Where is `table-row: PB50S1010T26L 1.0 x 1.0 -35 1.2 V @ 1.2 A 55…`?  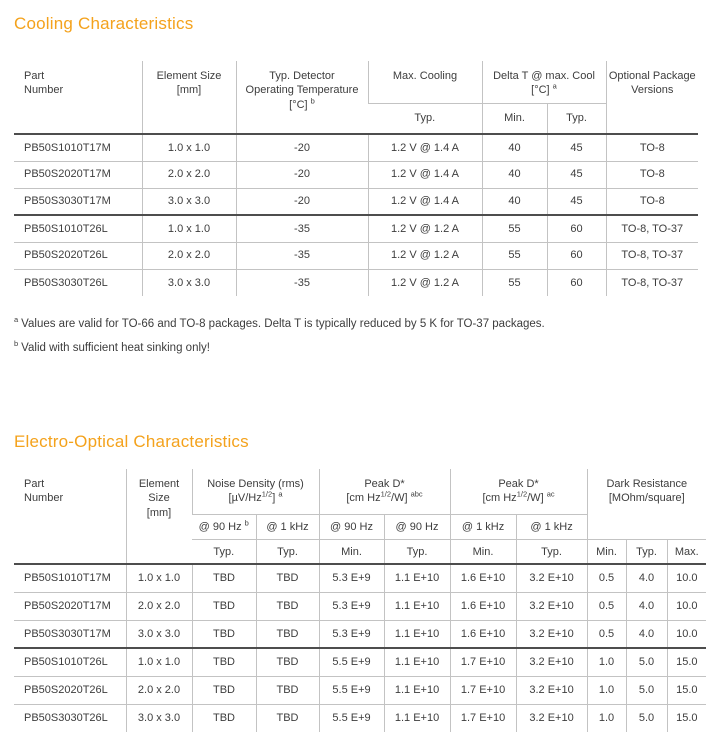 table-row: PB50S1010T26L 1.0 x 1.0 -35 1.2 V @ 1.2 A 55… is located at coordinates (356, 228).